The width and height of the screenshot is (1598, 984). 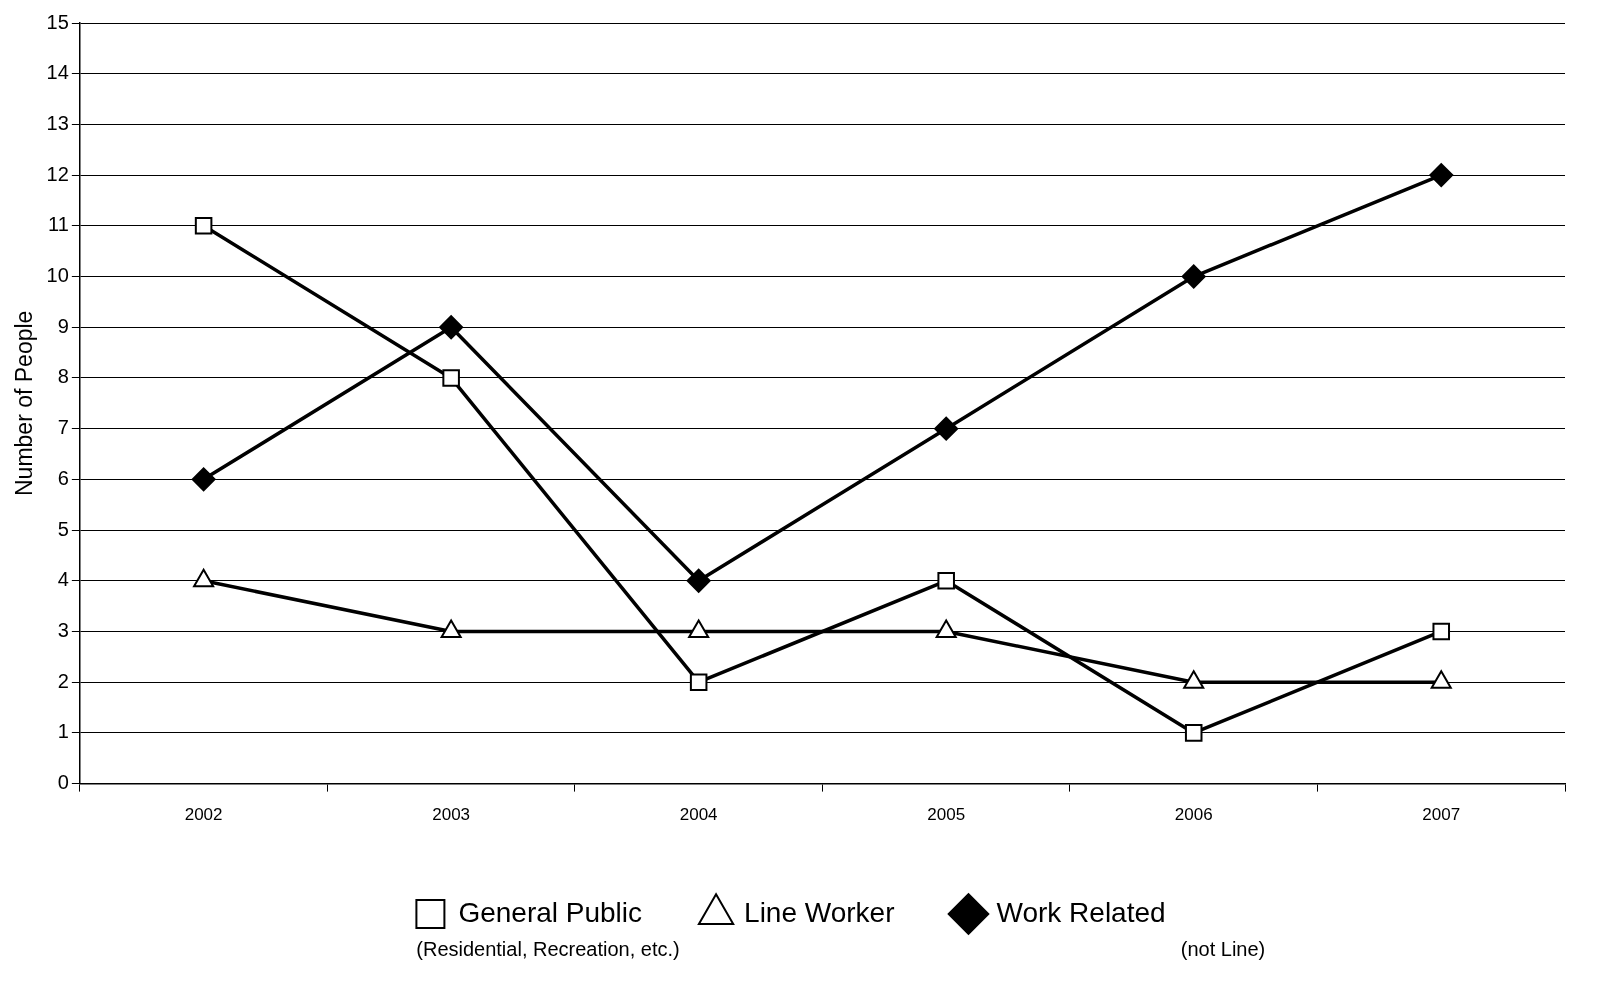 I want to click on y-tick-label: 13, so click(x=57, y=122).